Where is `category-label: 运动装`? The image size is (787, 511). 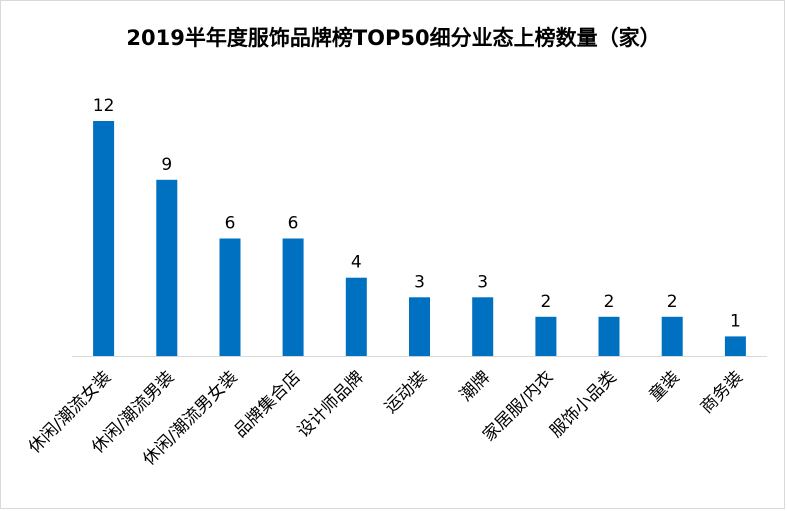 category-label: 运动装 is located at coordinates (406, 392).